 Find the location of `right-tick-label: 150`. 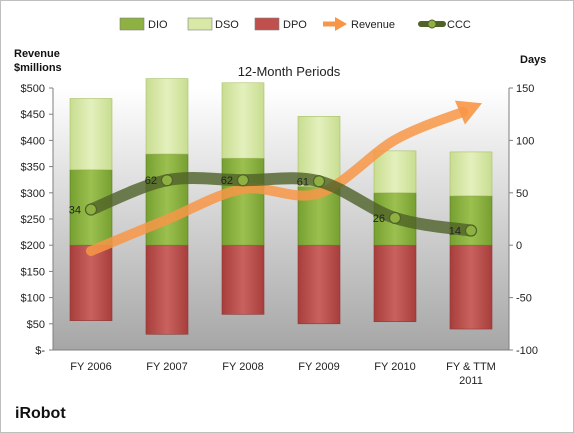

right-tick-label: 150 is located at coordinates (525, 89).